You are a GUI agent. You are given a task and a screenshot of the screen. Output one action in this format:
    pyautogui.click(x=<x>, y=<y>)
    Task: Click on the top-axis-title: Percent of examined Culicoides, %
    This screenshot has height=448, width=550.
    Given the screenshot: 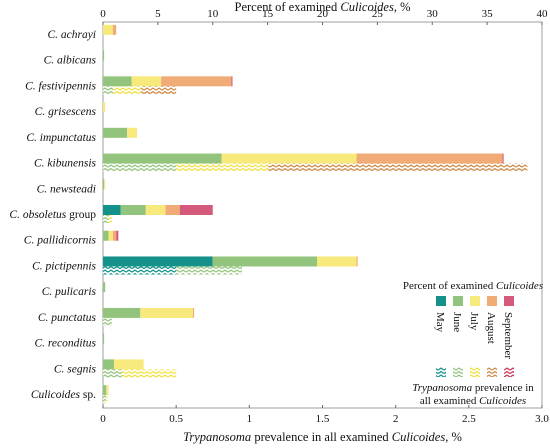 What is the action you would take?
    pyautogui.click(x=323, y=7)
    